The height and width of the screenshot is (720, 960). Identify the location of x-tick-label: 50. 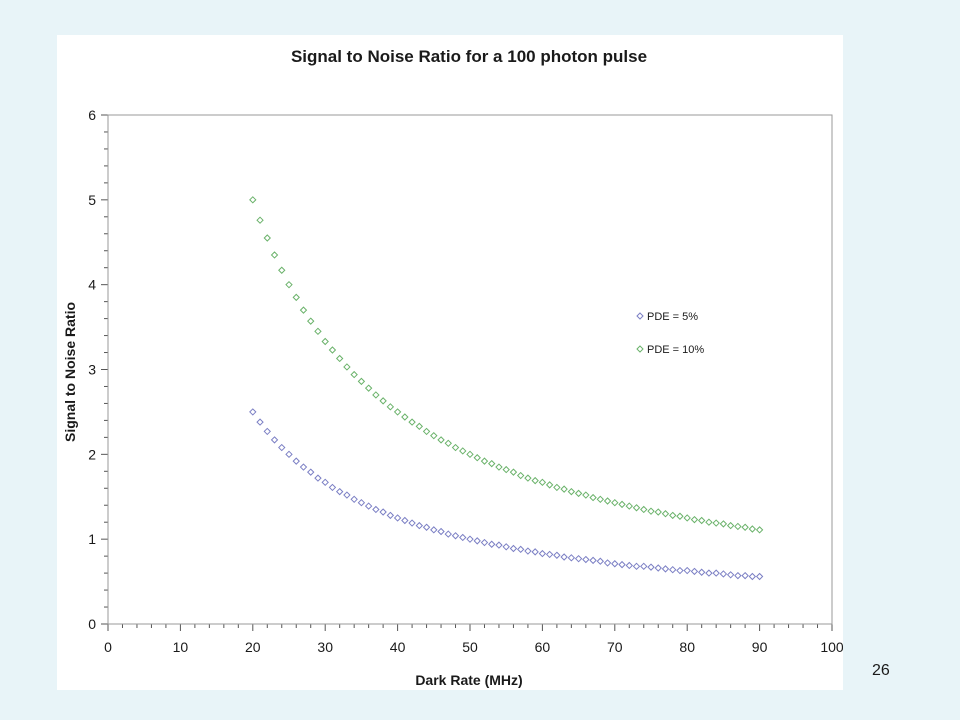
(470, 647).